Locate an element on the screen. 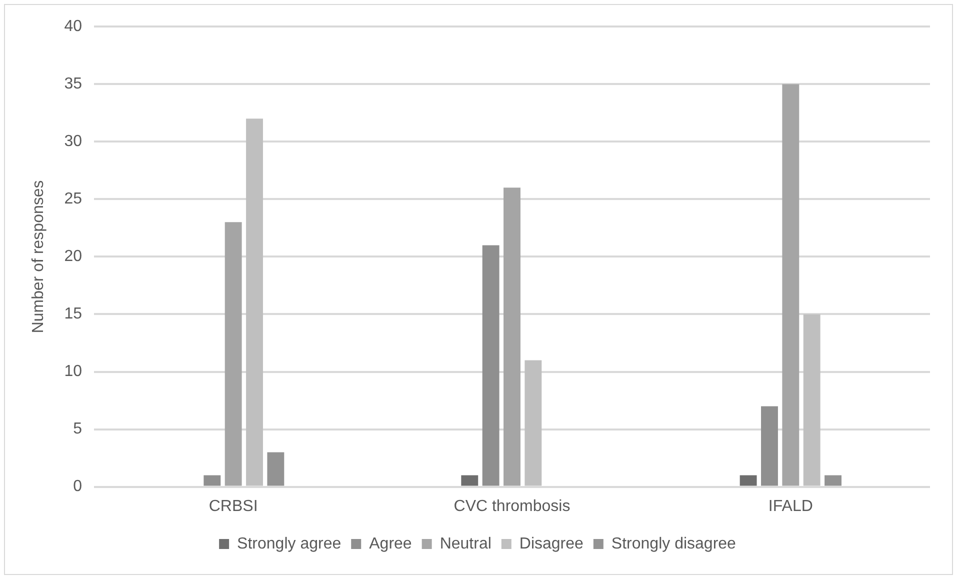 This screenshot has width=959, height=581. y-axis-title: Number of responses is located at coordinates (39, 257).